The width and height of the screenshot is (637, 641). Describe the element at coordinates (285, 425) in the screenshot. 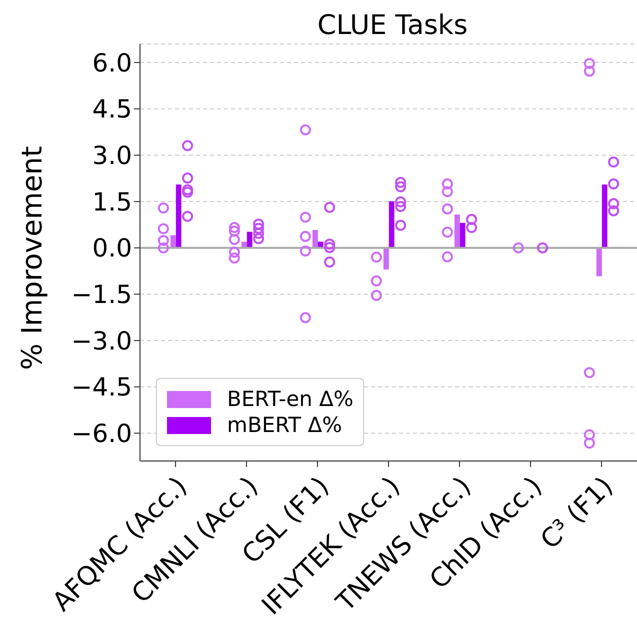

I see `legend-label: mBERT Δ%` at that location.